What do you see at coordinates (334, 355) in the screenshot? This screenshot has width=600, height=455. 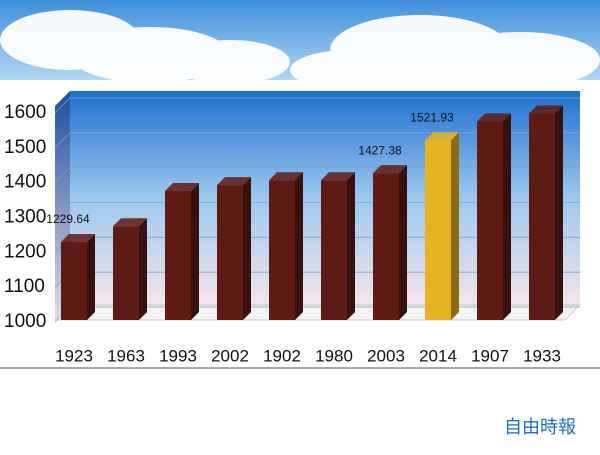 I see `x-tick-label: 1980` at bounding box center [334, 355].